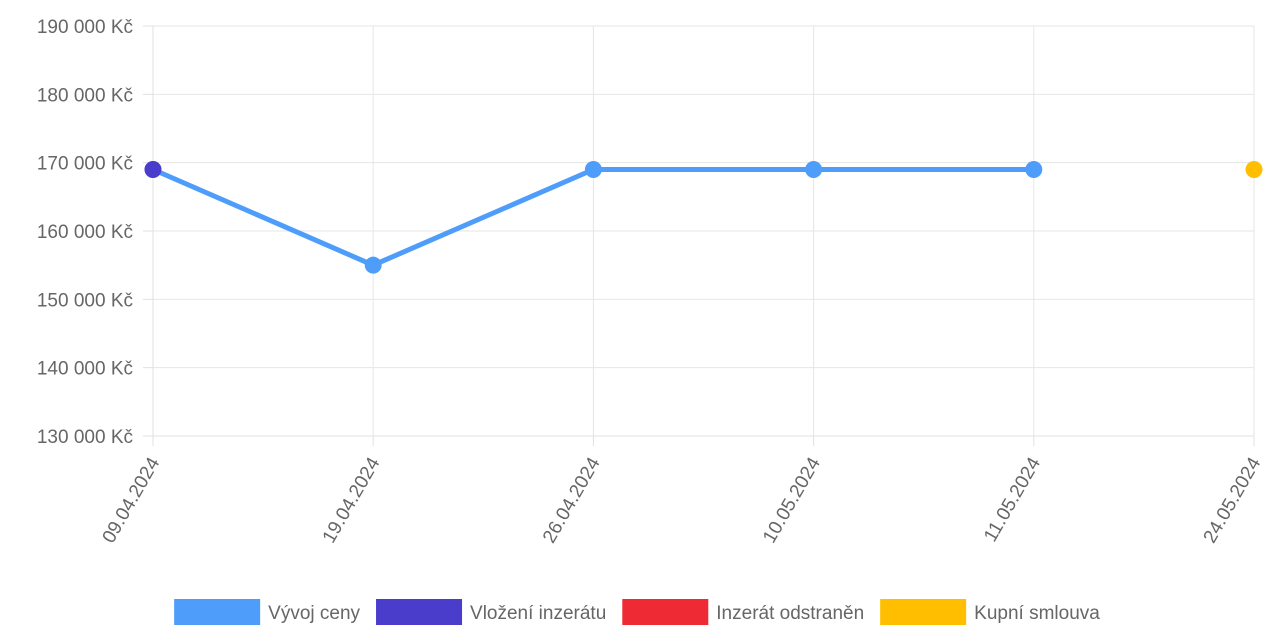  What do you see at coordinates (1233, 500) in the screenshot?
I see `x-tick-label: 24.05.2024` at bounding box center [1233, 500].